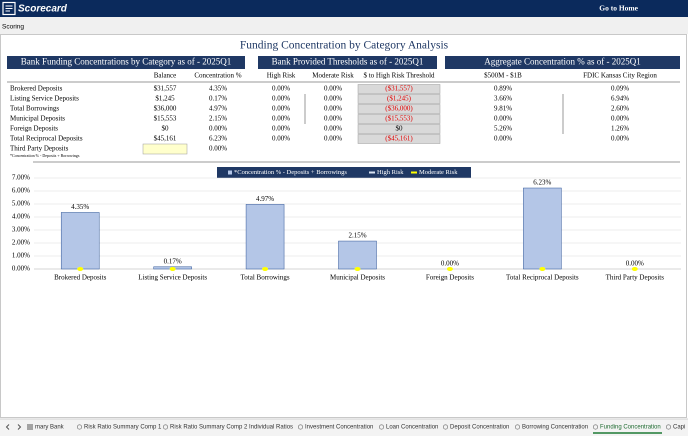 This screenshot has height=436, width=688. What do you see at coordinates (9, 8) in the screenshot?
I see `logo-icon` at bounding box center [9, 8].